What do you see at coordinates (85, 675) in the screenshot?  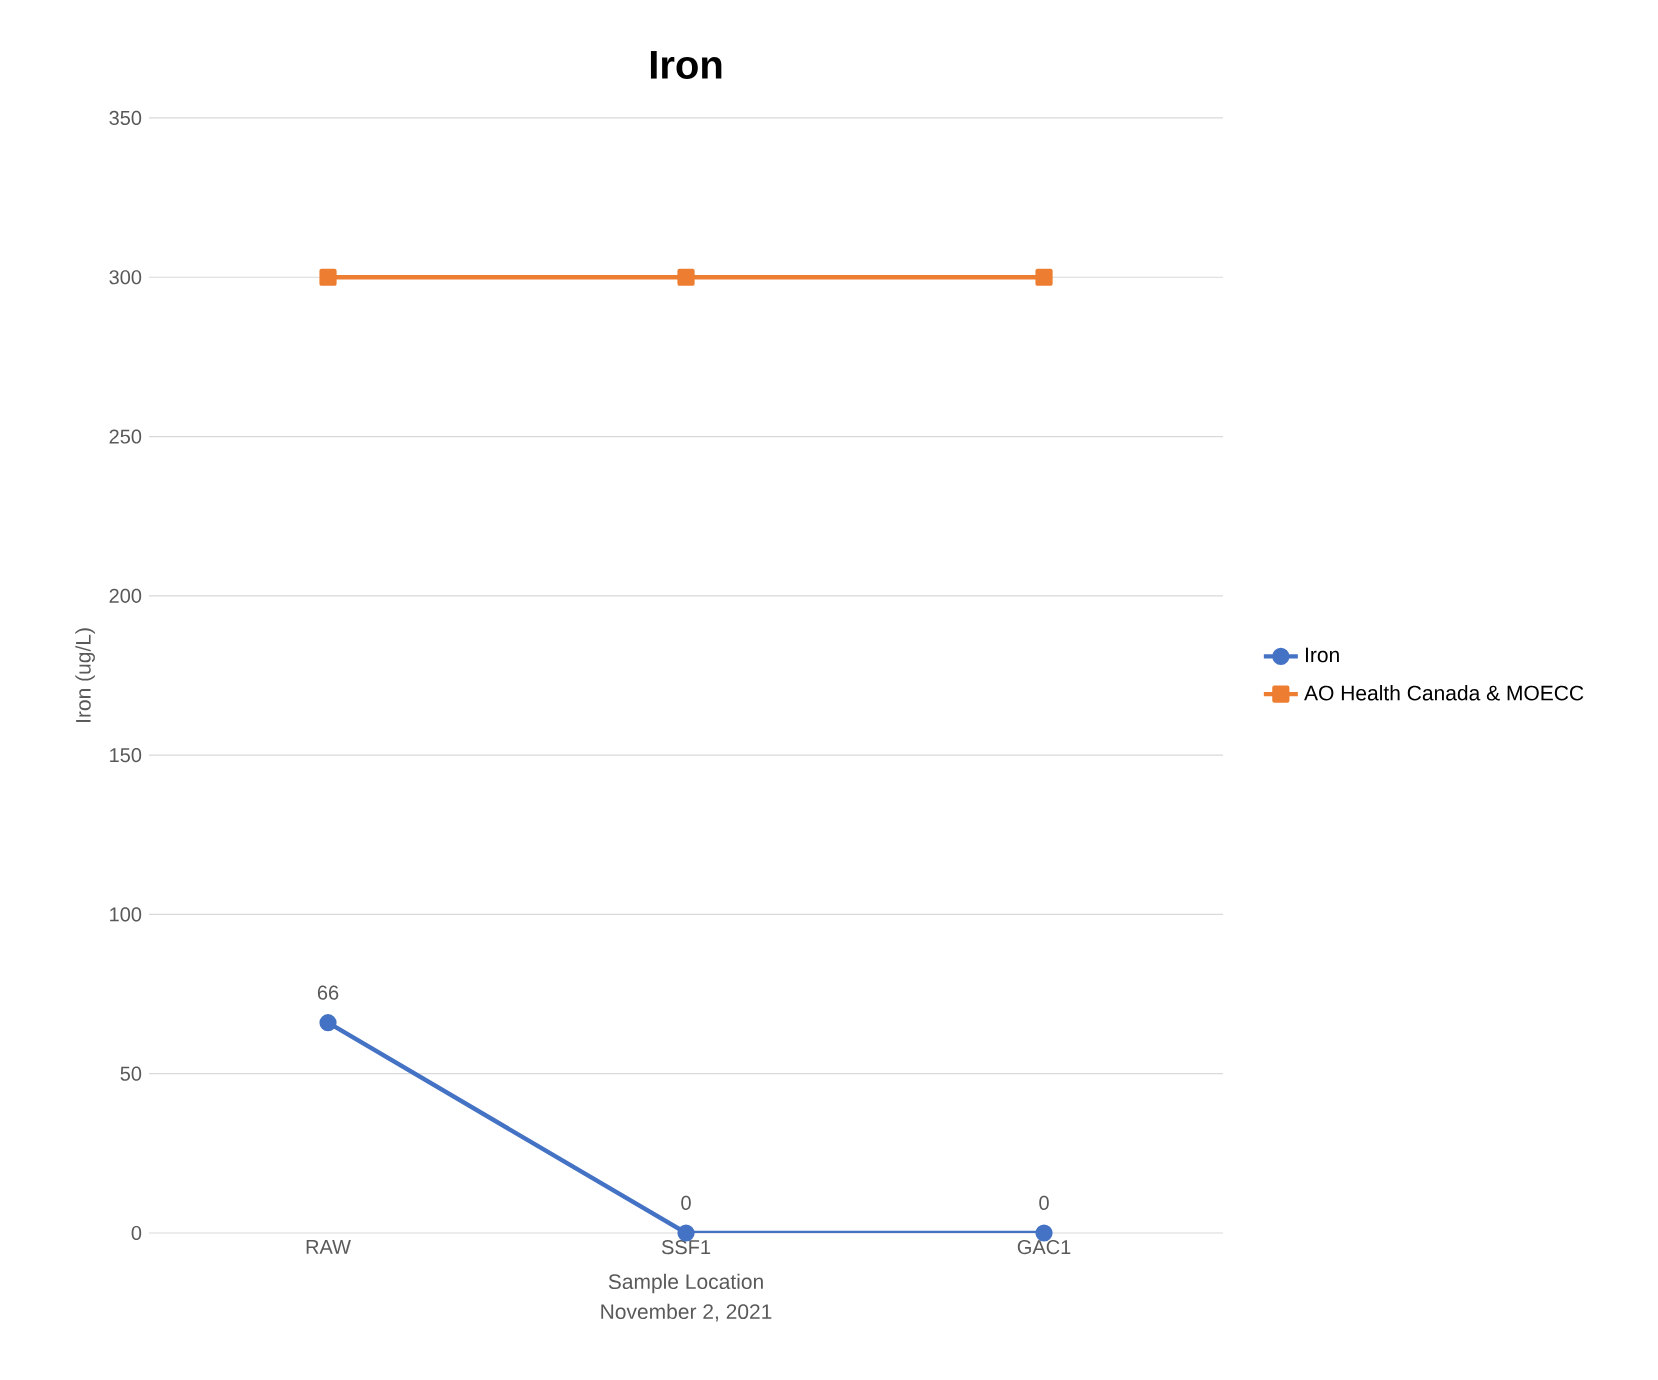 I see `y-axis-title: Iron (ug/L)` at bounding box center [85, 675].